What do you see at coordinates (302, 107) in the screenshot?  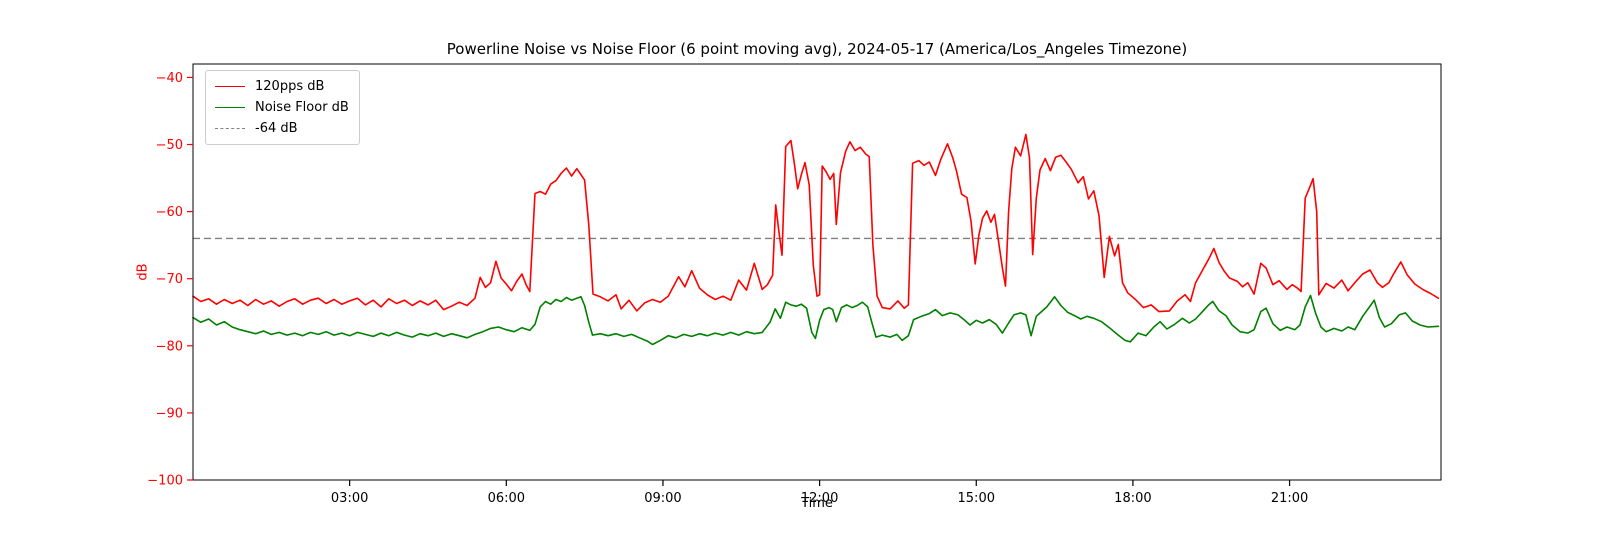 I see `legend-label: Noise Floor dB` at bounding box center [302, 107].